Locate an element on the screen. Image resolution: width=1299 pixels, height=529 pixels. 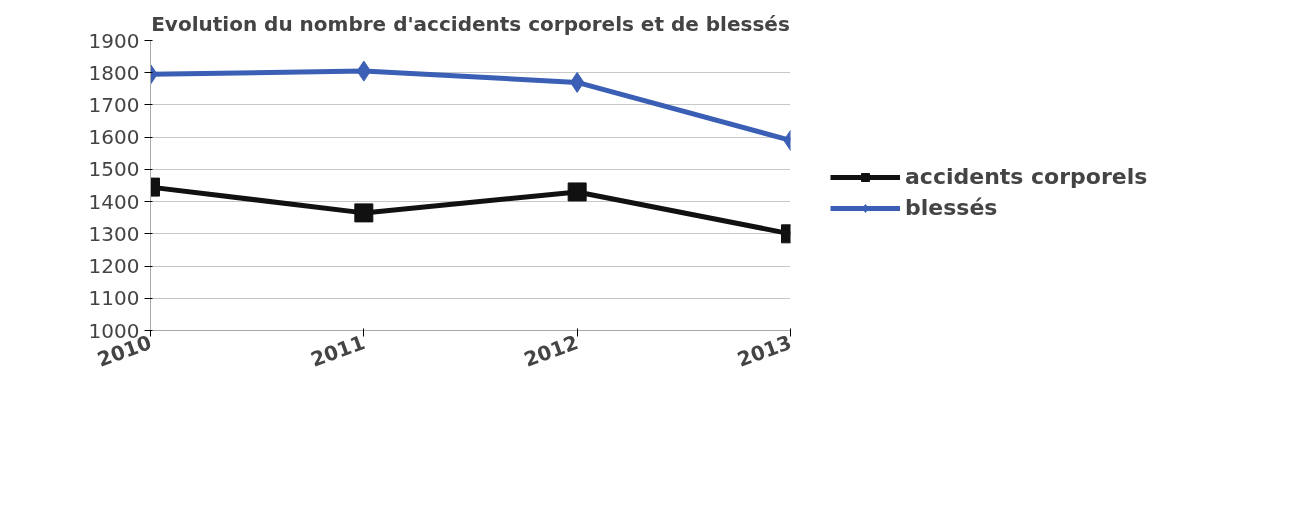
chart-title: Evolution du nombre d'accidents corporels et de blessés is located at coordinates (470, 23).